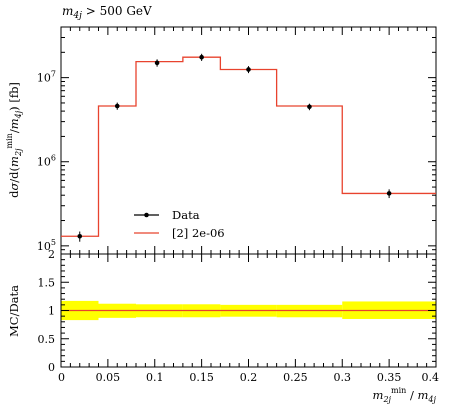 The height and width of the screenshot is (404, 450). I want to click on x-tick-label: 0.25, so click(295, 377).